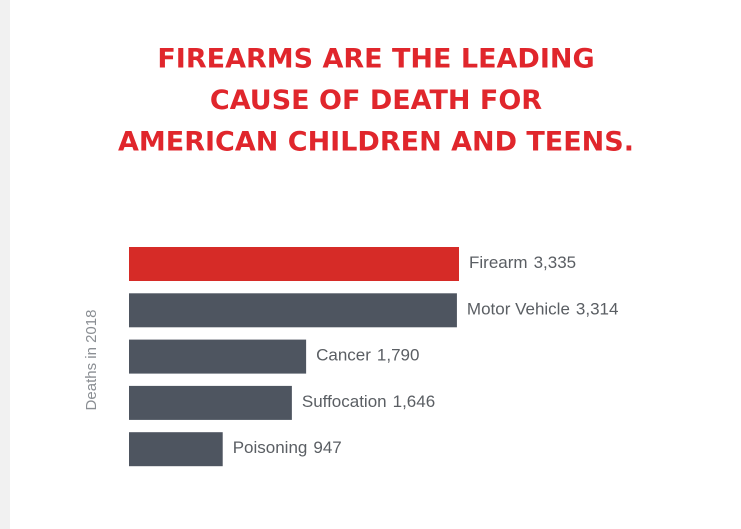  Describe the element at coordinates (344, 401) in the screenshot. I see `category-label: Suffocation` at that location.